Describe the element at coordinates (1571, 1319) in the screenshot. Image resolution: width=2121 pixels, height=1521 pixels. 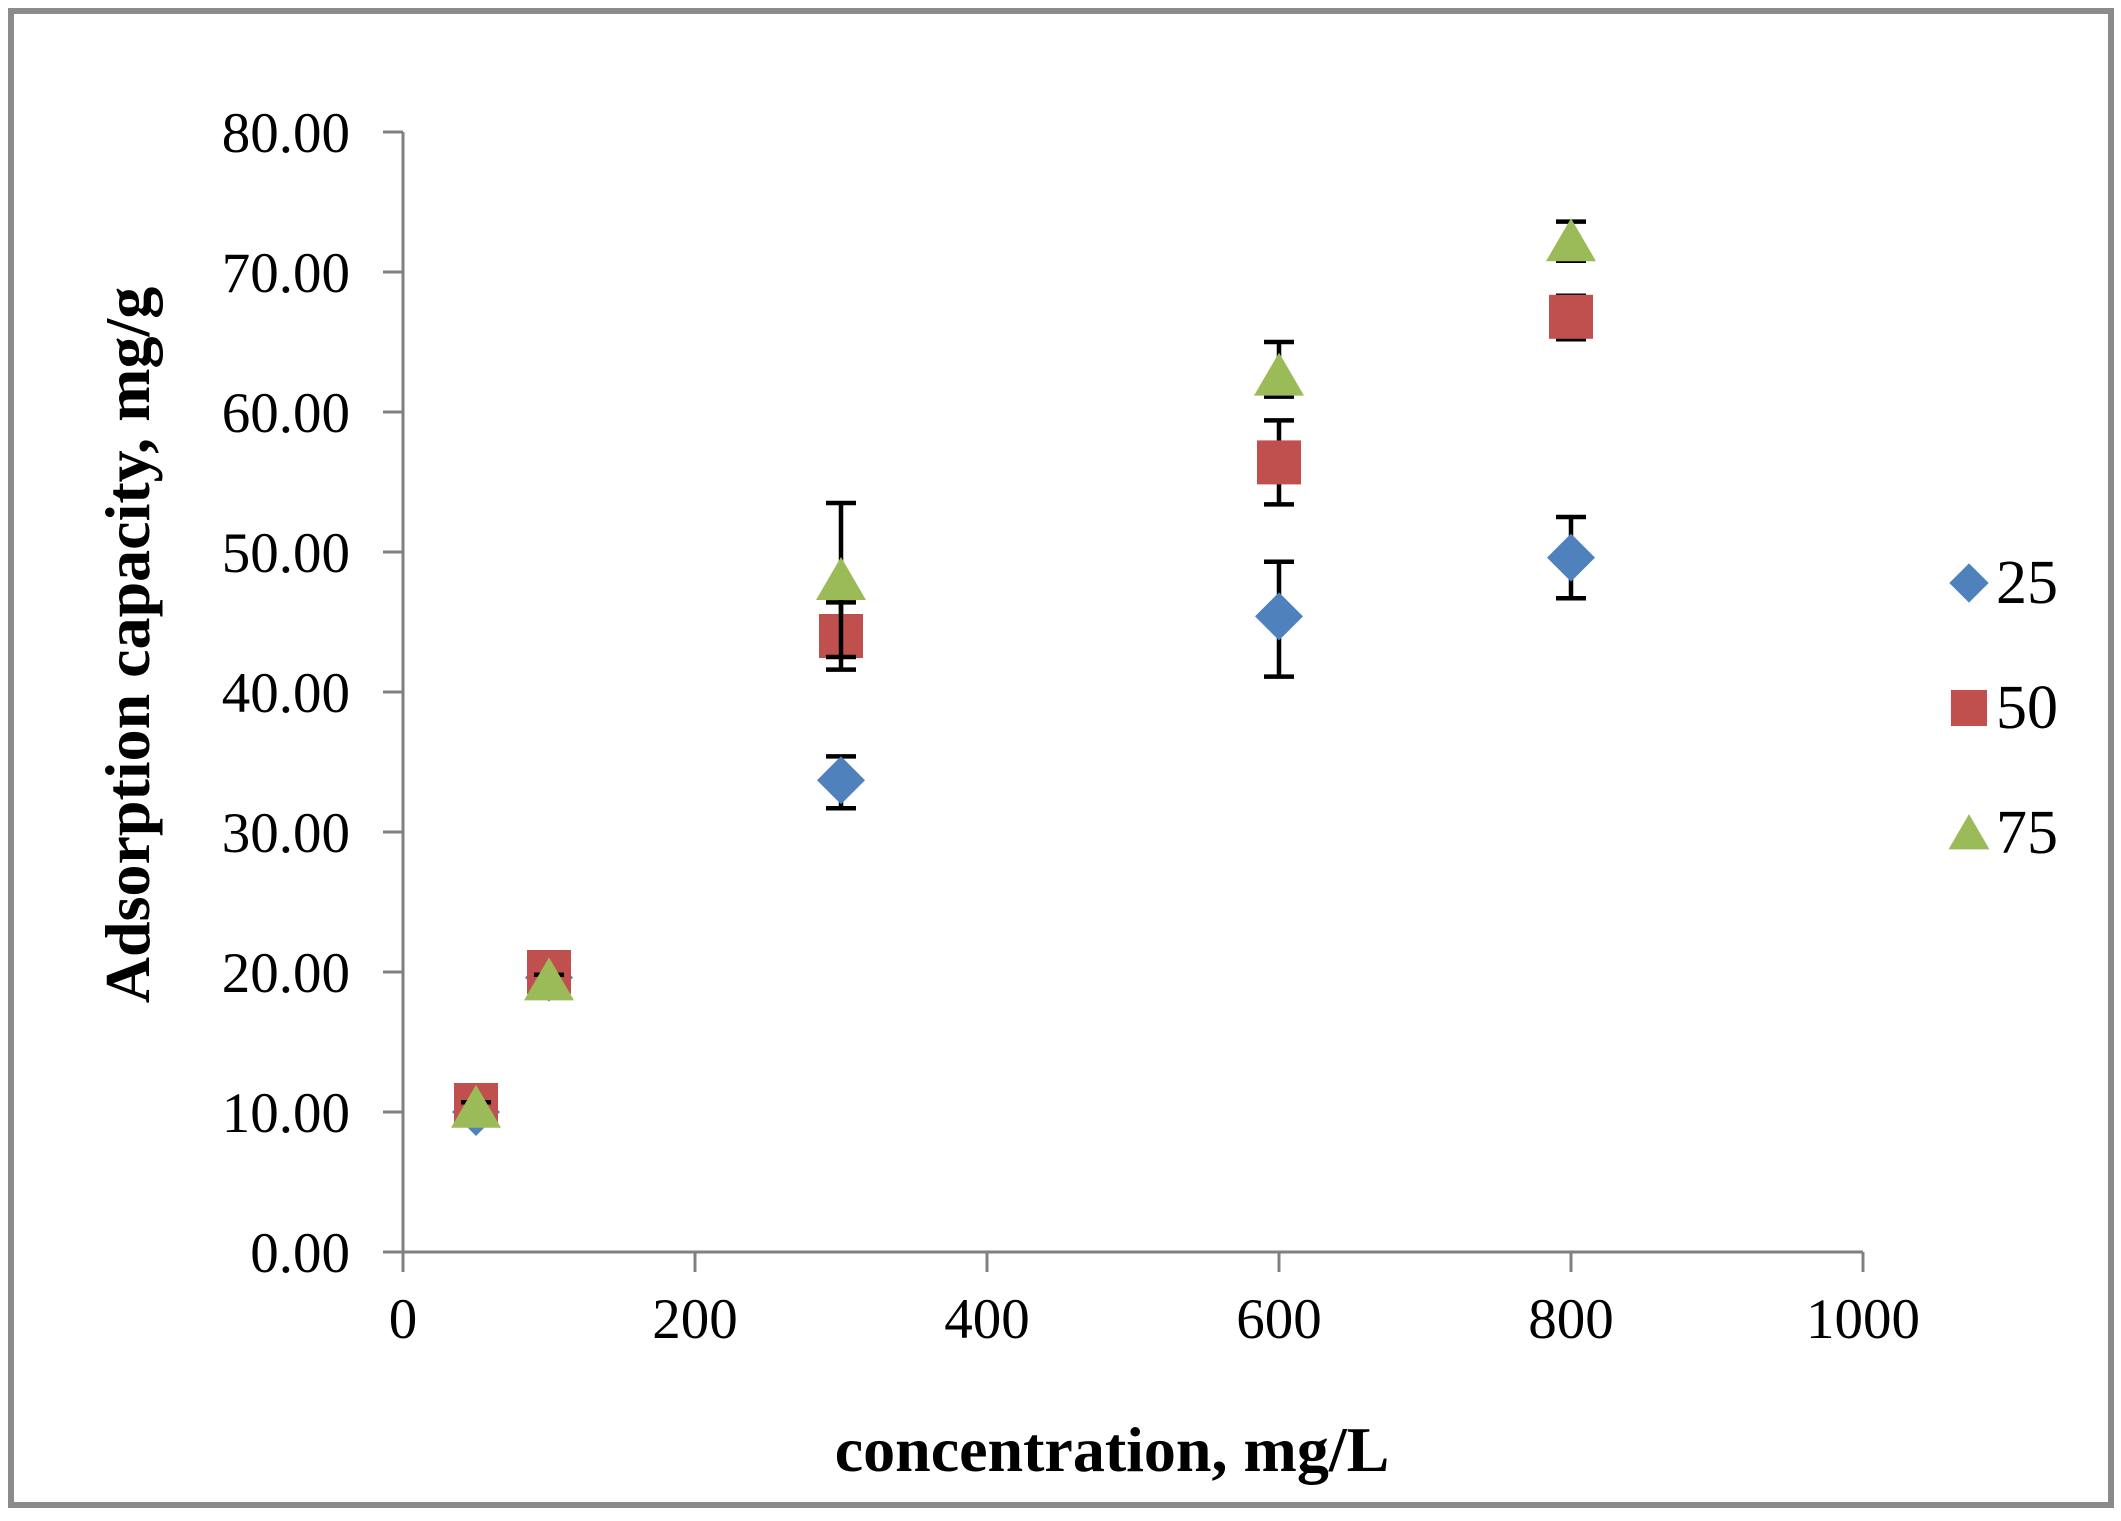
I see `x-tick-label: 800` at that location.